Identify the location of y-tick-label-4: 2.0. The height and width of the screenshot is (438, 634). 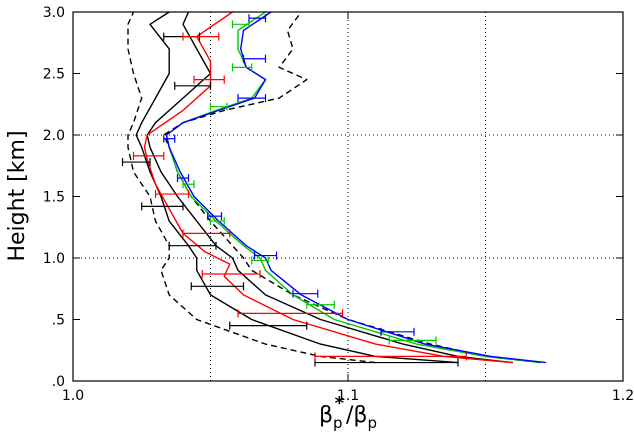
(54, 136).